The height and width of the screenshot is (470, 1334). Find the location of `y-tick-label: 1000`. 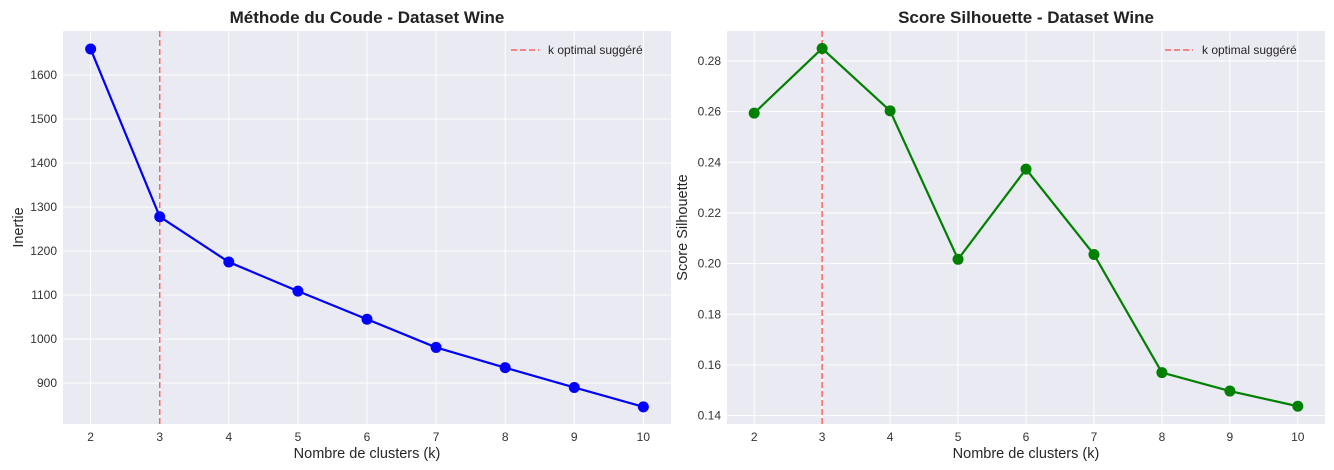

y-tick-label: 1000 is located at coordinates (43, 339).